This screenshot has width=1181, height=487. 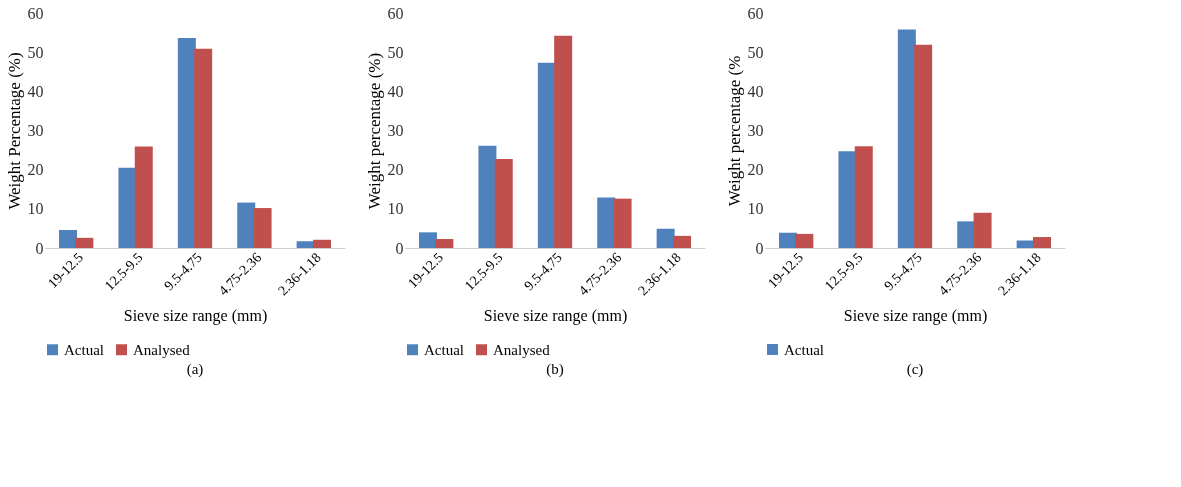 What do you see at coordinates (734, 131) in the screenshot?
I see `y-axis-title: Weight percentage (%` at bounding box center [734, 131].